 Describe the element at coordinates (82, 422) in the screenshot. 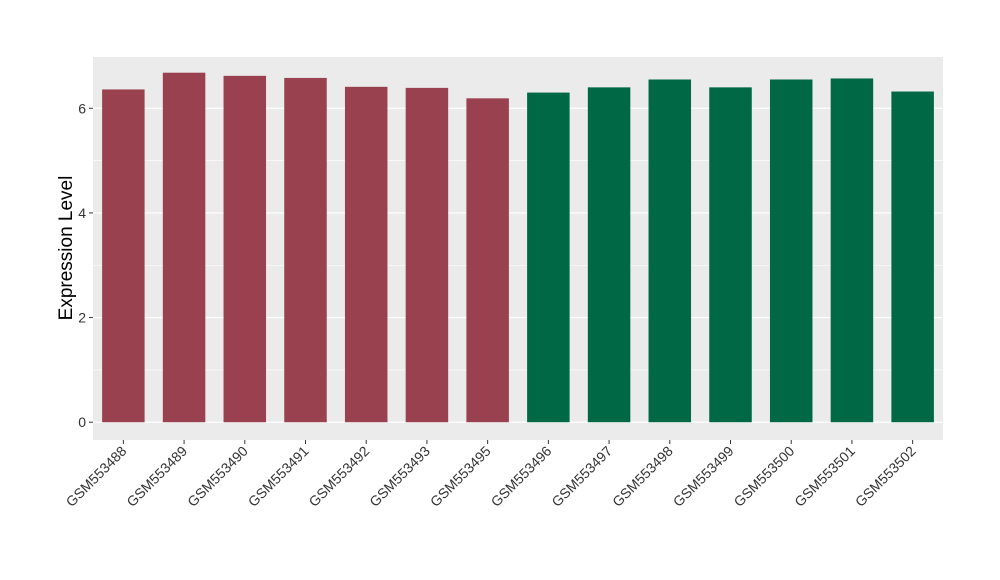

I see `y-tick-label: 0` at that location.